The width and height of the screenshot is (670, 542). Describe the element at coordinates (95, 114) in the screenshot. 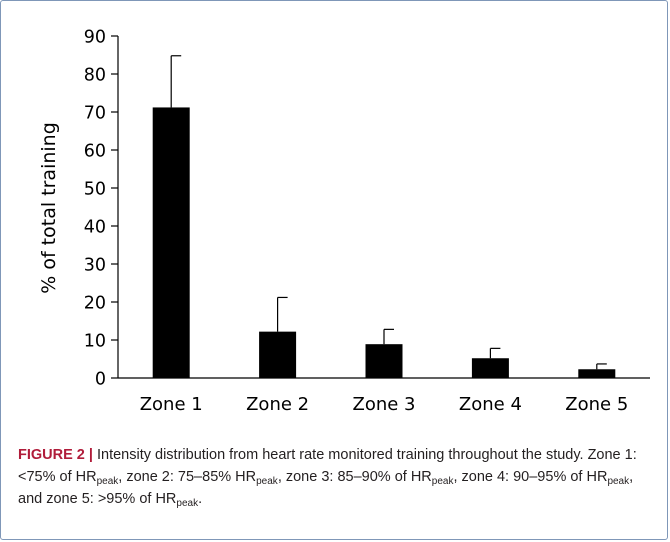

I see `y-tick-label: 70` at that location.